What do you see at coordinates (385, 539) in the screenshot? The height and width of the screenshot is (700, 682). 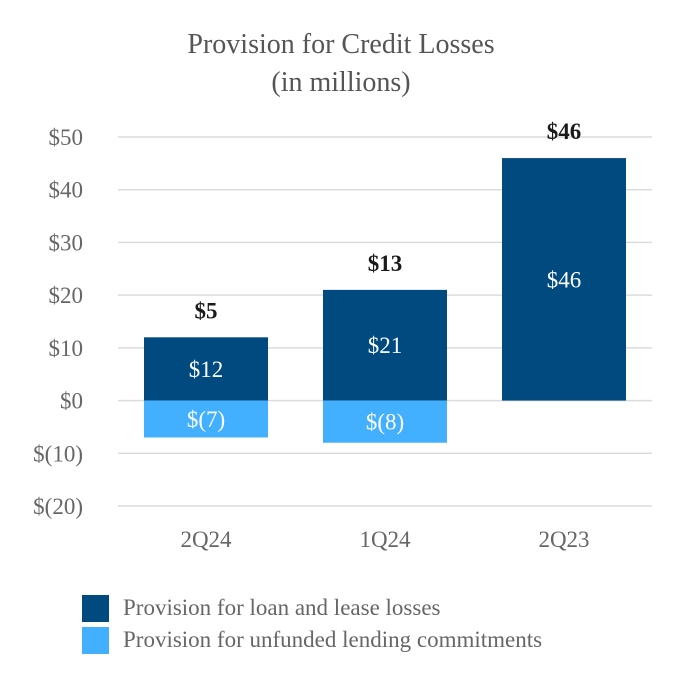 I see `x-tick-label: 1Q24` at bounding box center [385, 539].